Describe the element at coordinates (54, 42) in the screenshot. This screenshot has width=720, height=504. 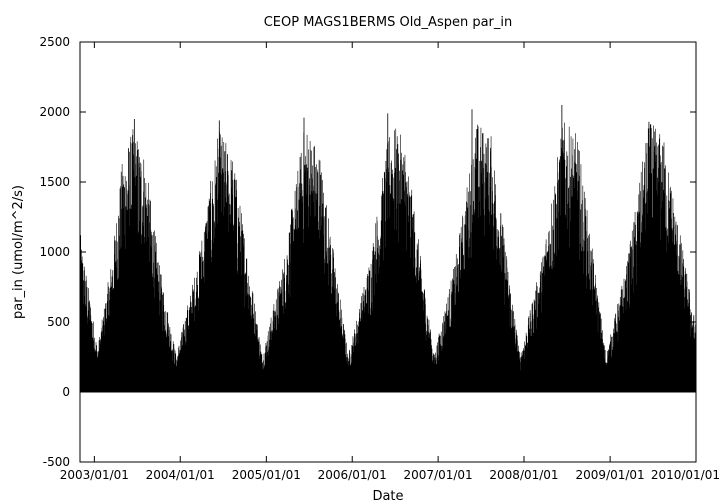
I see `y-tick-label: 2500` at that location.